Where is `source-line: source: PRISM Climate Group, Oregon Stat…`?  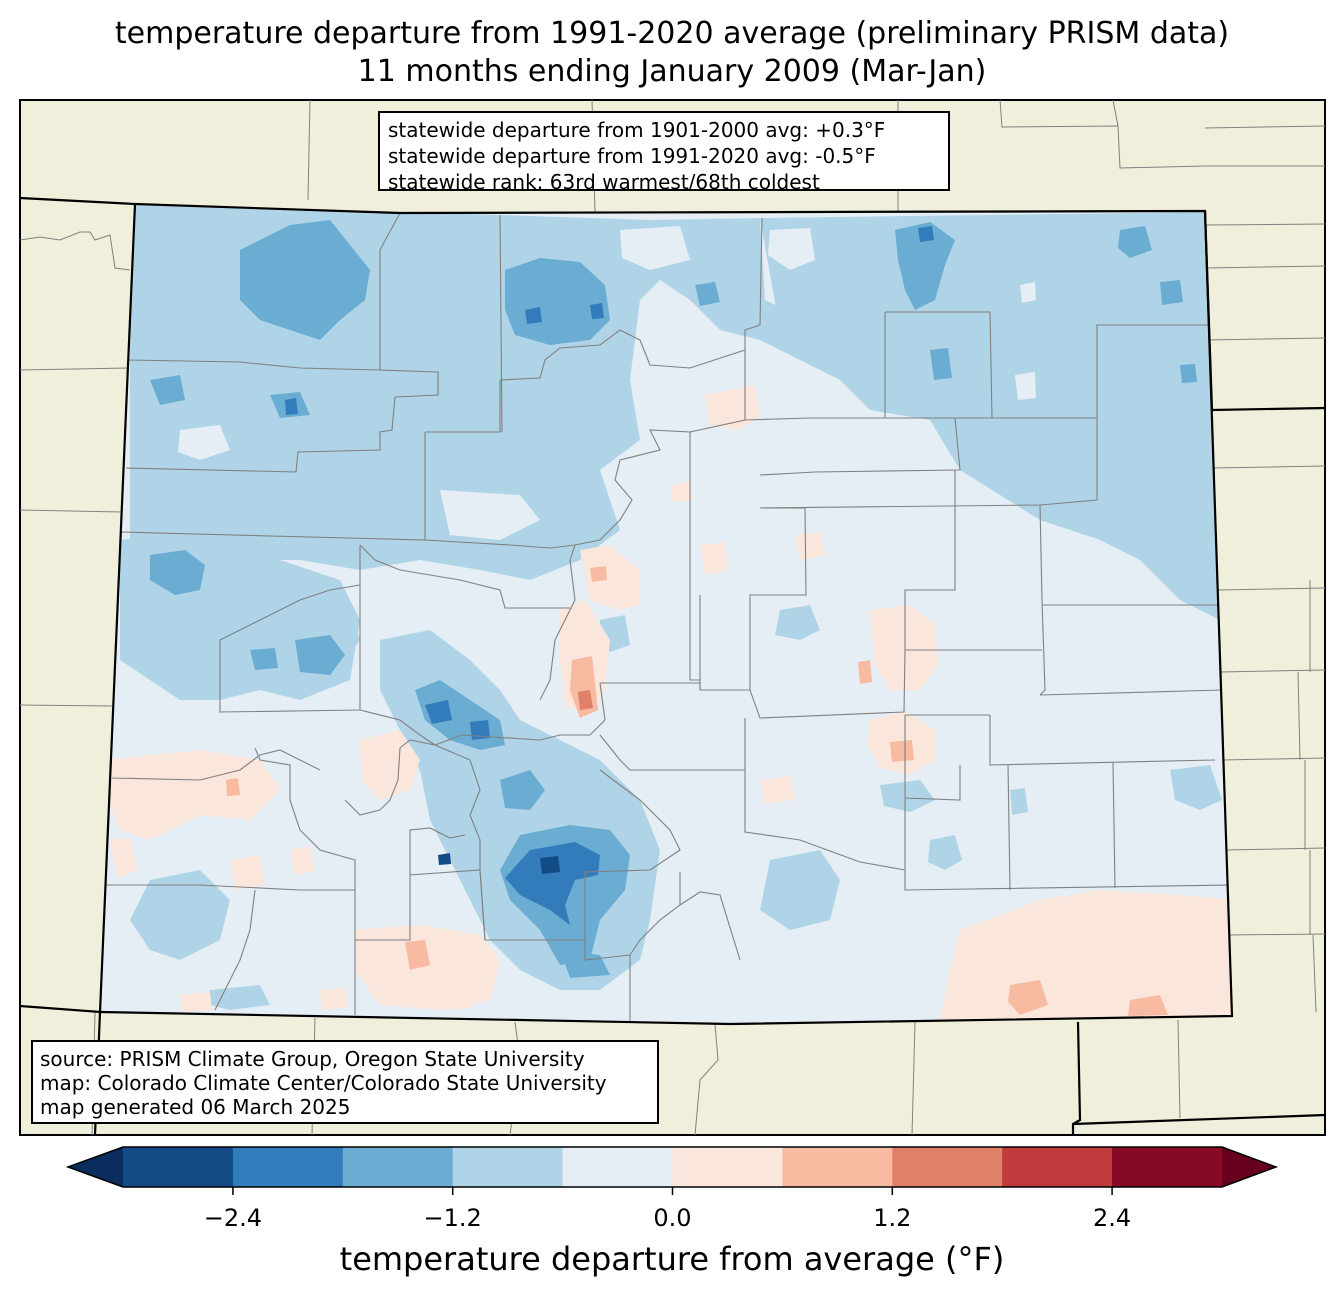
source-line: source: PRISM Climate Group, Oregon Stat… is located at coordinates (312, 1059).